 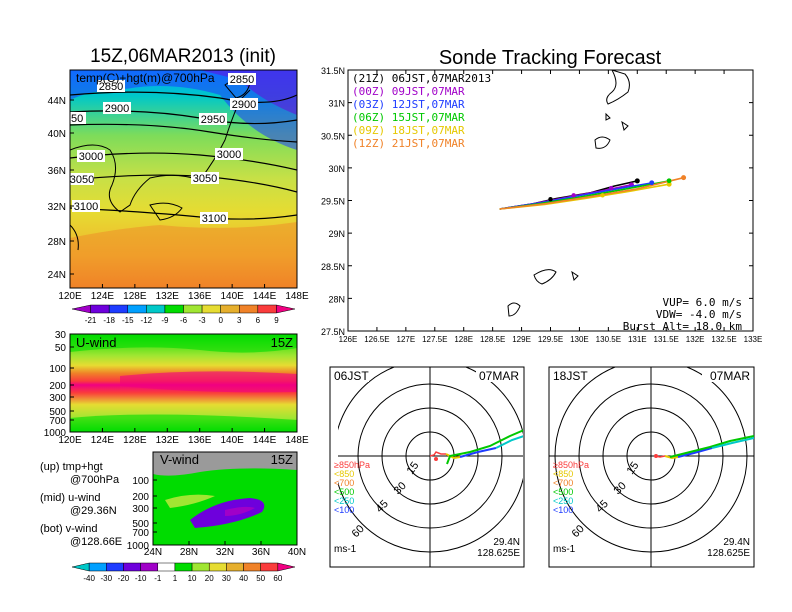 What do you see at coordinates (333, 71) in the screenshot?
I see `lat-tick-label: 31.5N` at bounding box center [333, 71].